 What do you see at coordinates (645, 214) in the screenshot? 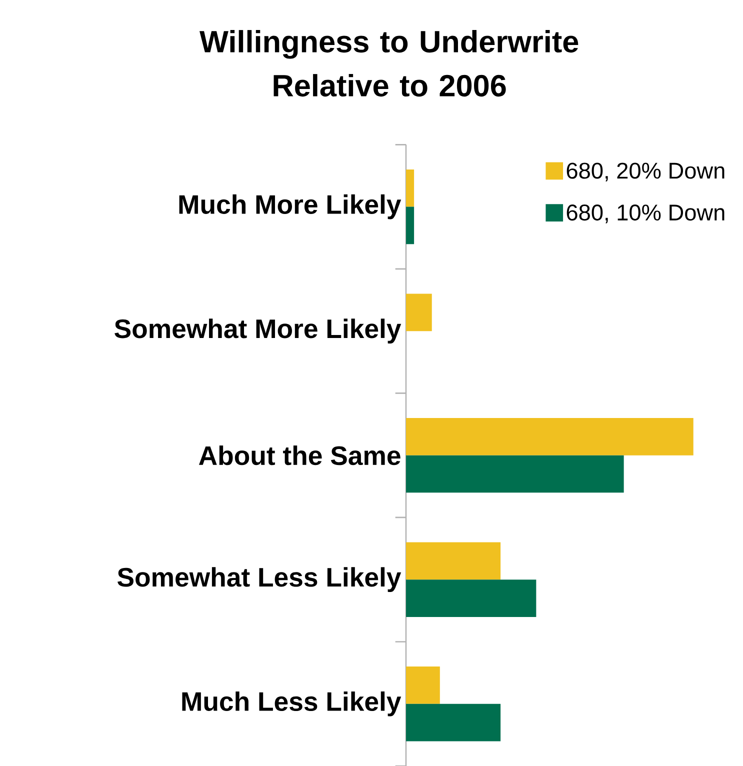
I see `legend-label: 680, 10% Down` at bounding box center [645, 214].